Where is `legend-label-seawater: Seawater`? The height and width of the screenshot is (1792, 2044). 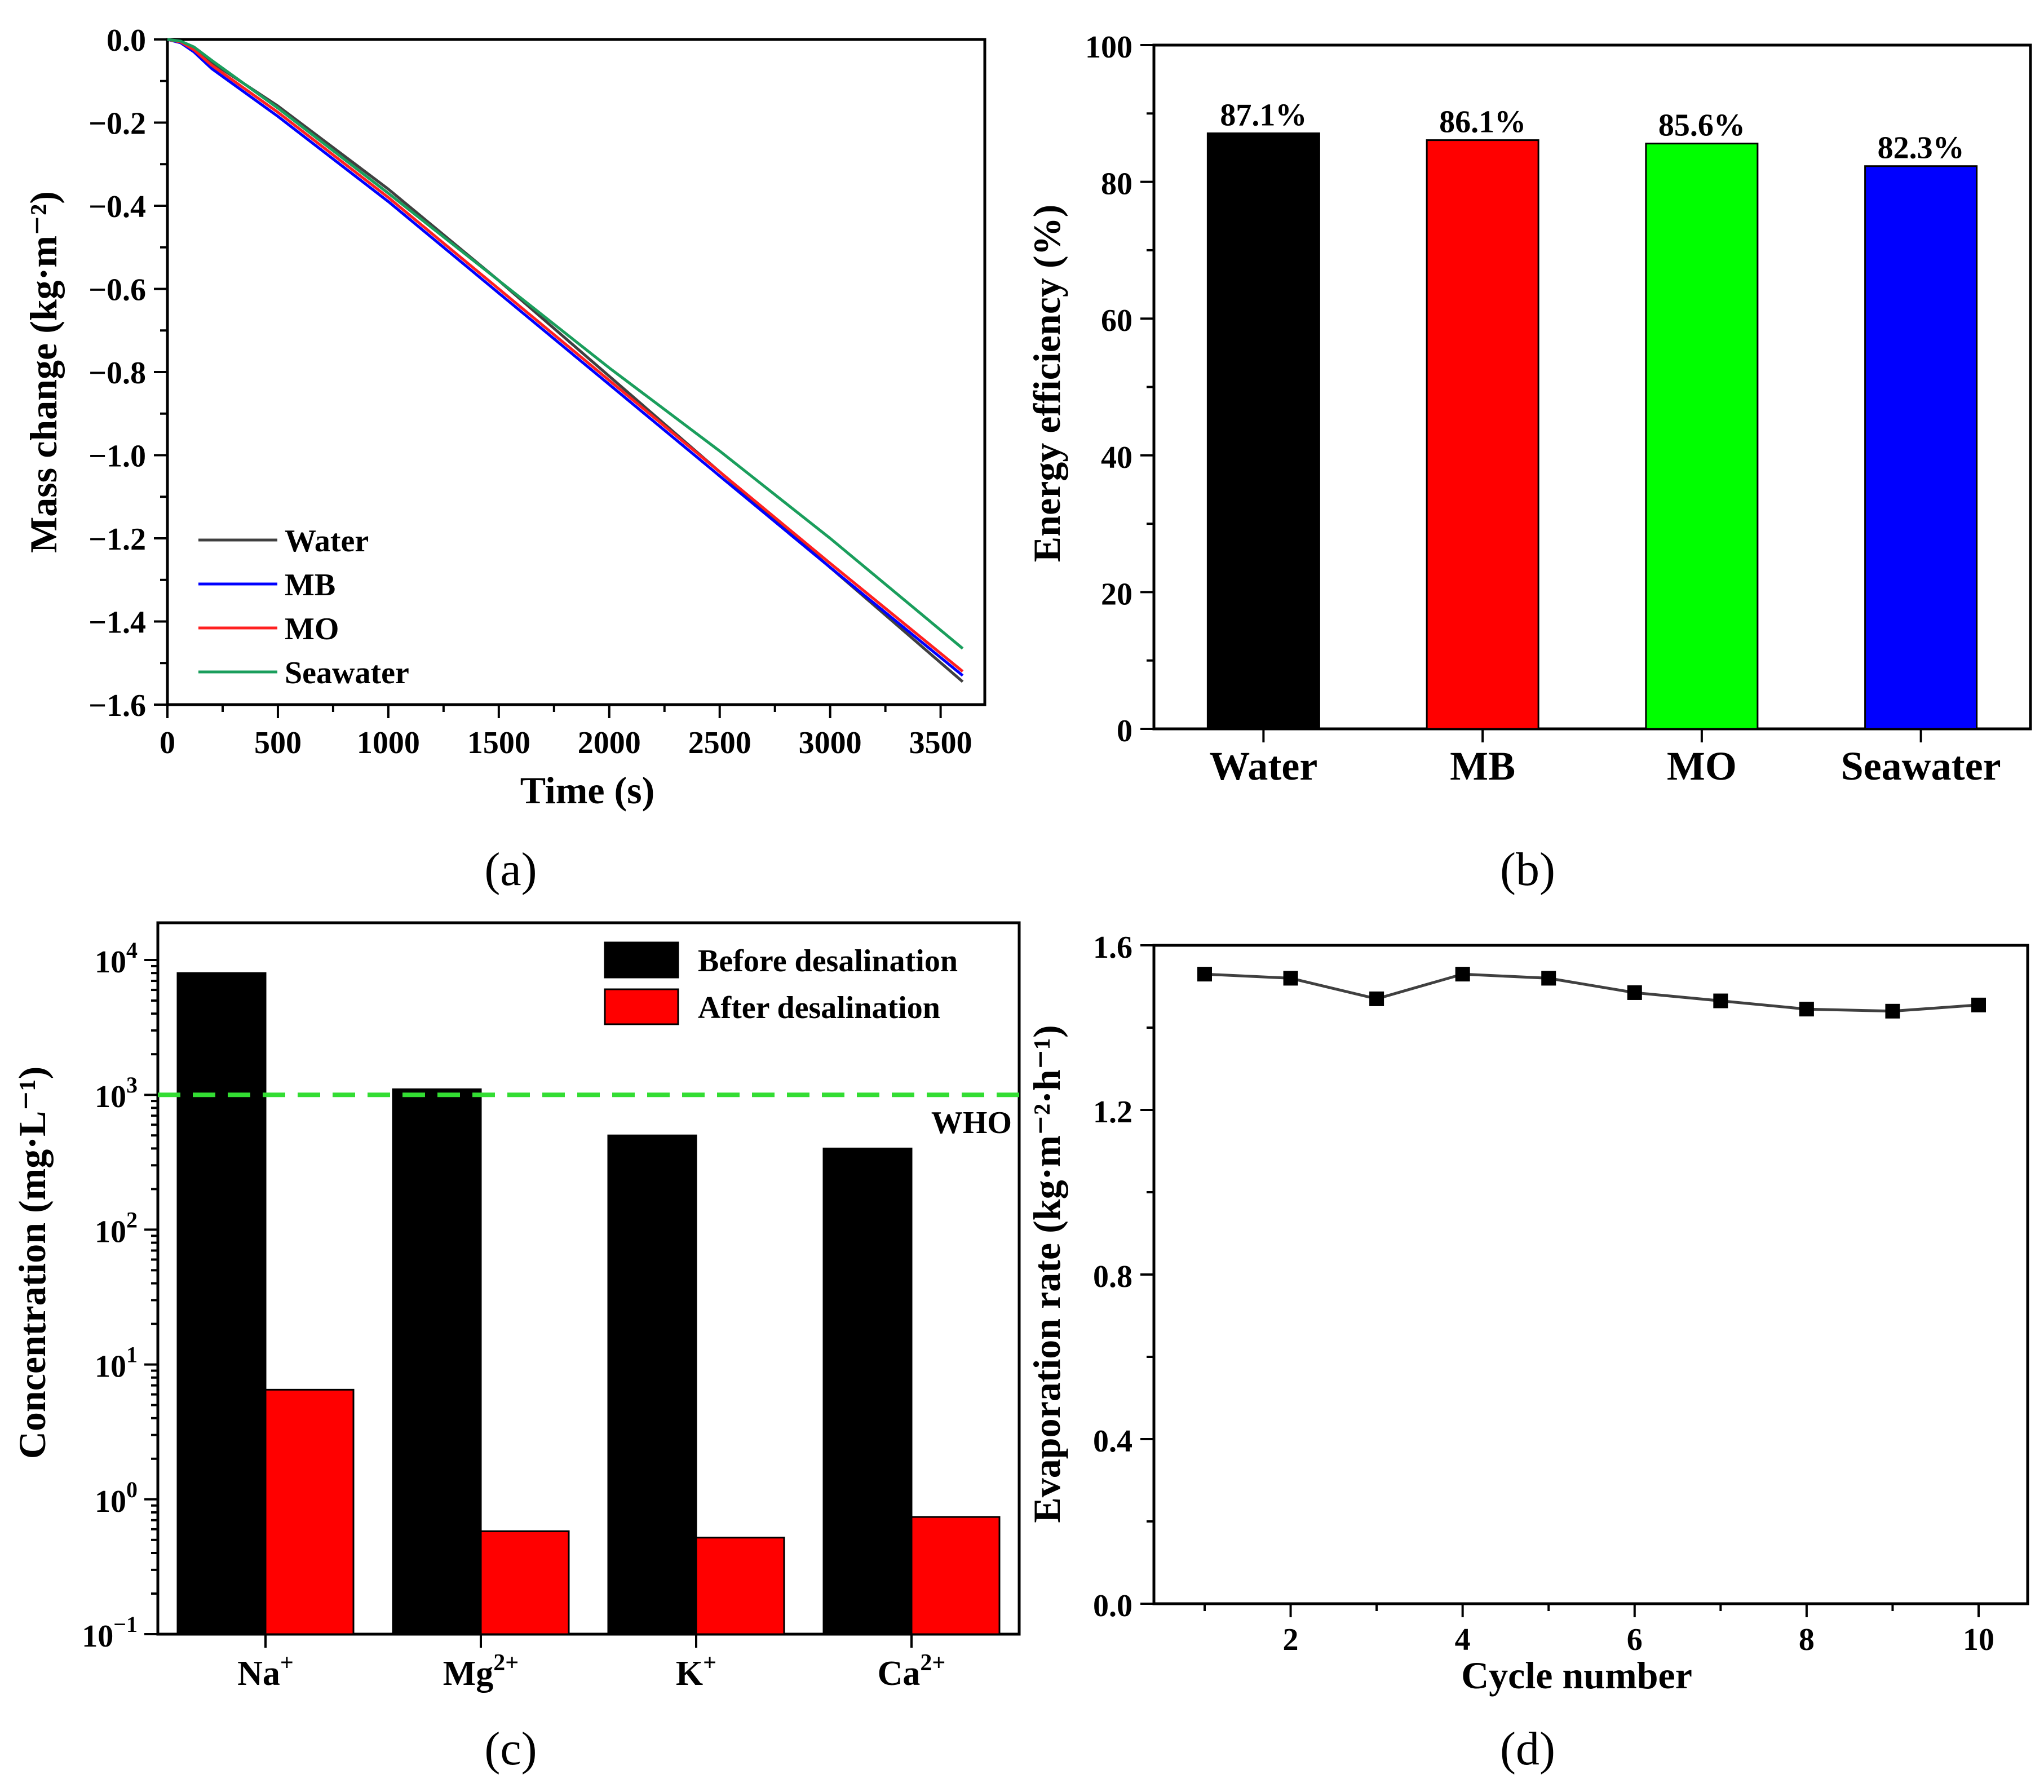
legend-label-seawater: Seawater is located at coordinates (347, 674).